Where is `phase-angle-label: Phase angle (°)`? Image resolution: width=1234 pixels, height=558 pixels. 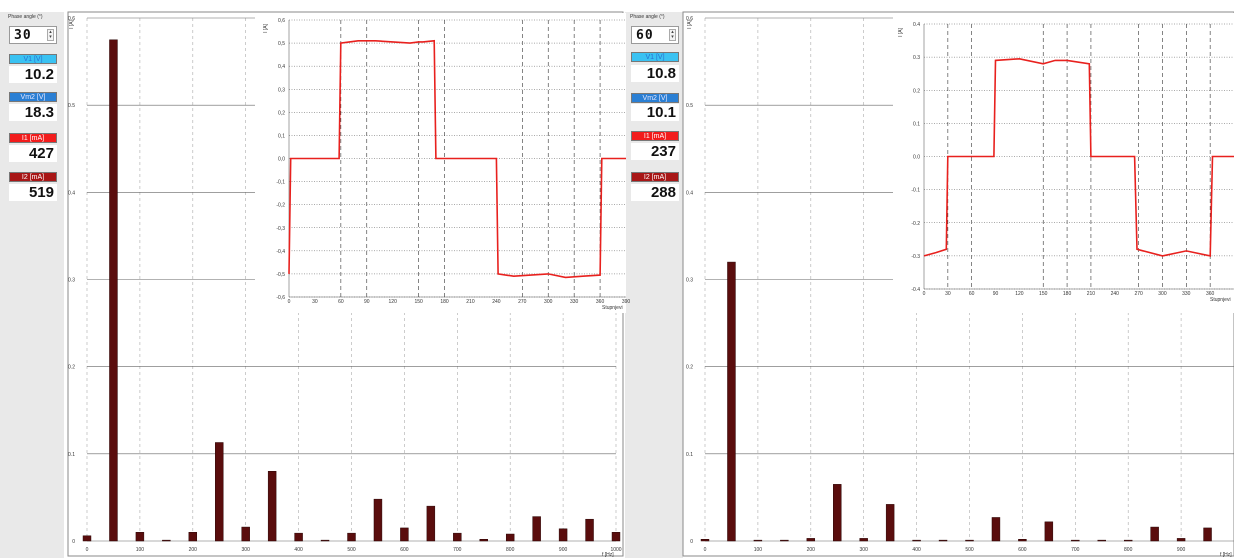 phase-angle-label: Phase angle (°) is located at coordinates (647, 17).